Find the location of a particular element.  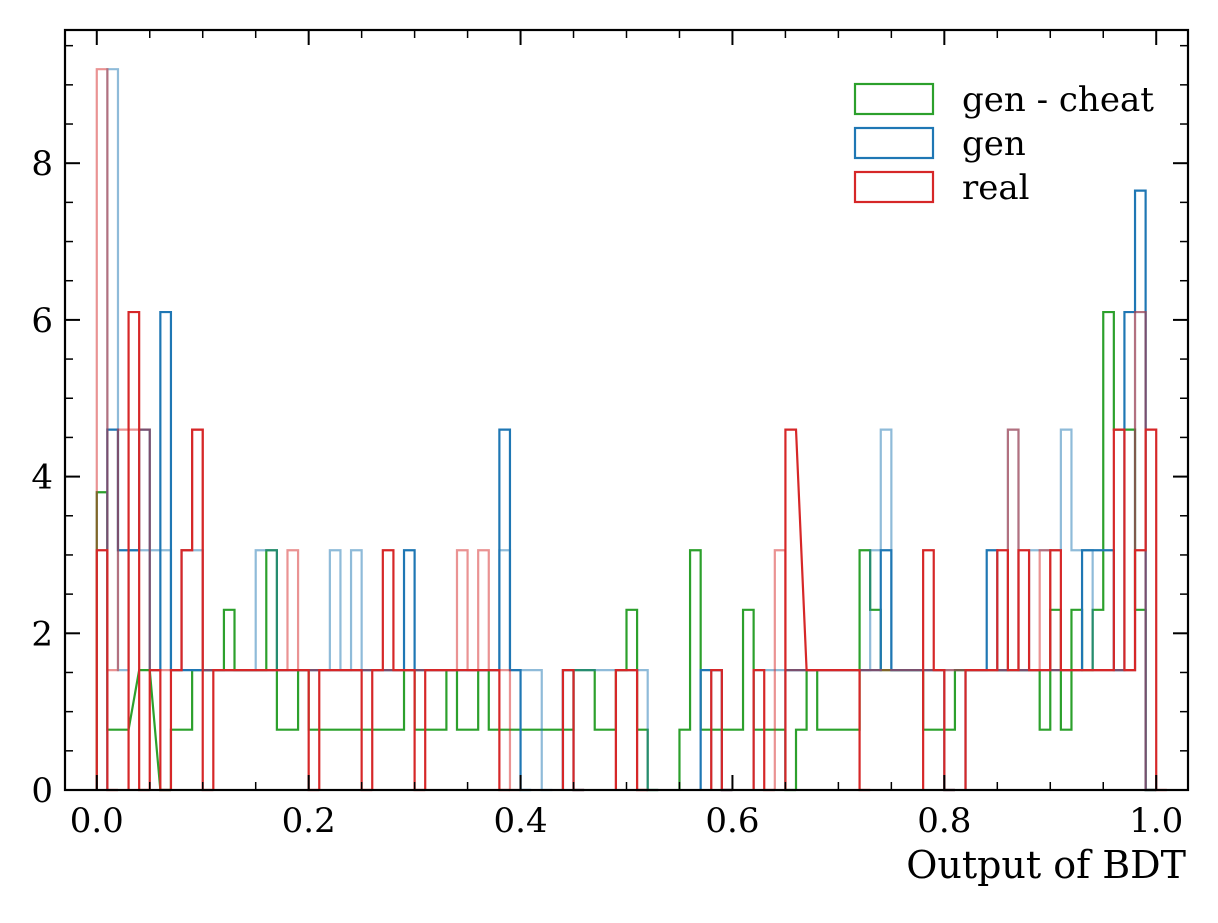

y-tick-label: 2 is located at coordinates (42, 634).